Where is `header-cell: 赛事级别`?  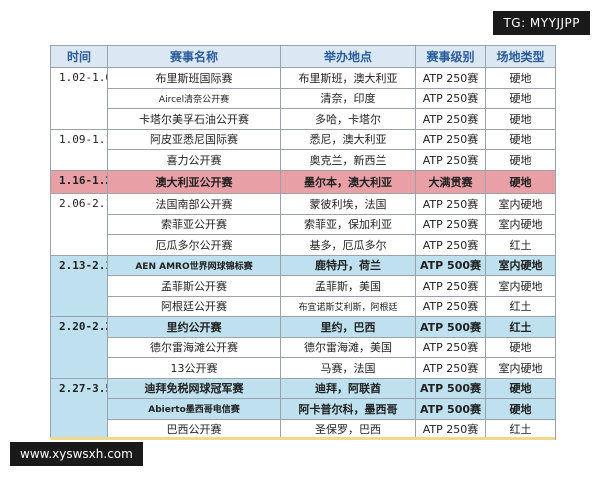 header-cell: 赛事级别 is located at coordinates (450, 56).